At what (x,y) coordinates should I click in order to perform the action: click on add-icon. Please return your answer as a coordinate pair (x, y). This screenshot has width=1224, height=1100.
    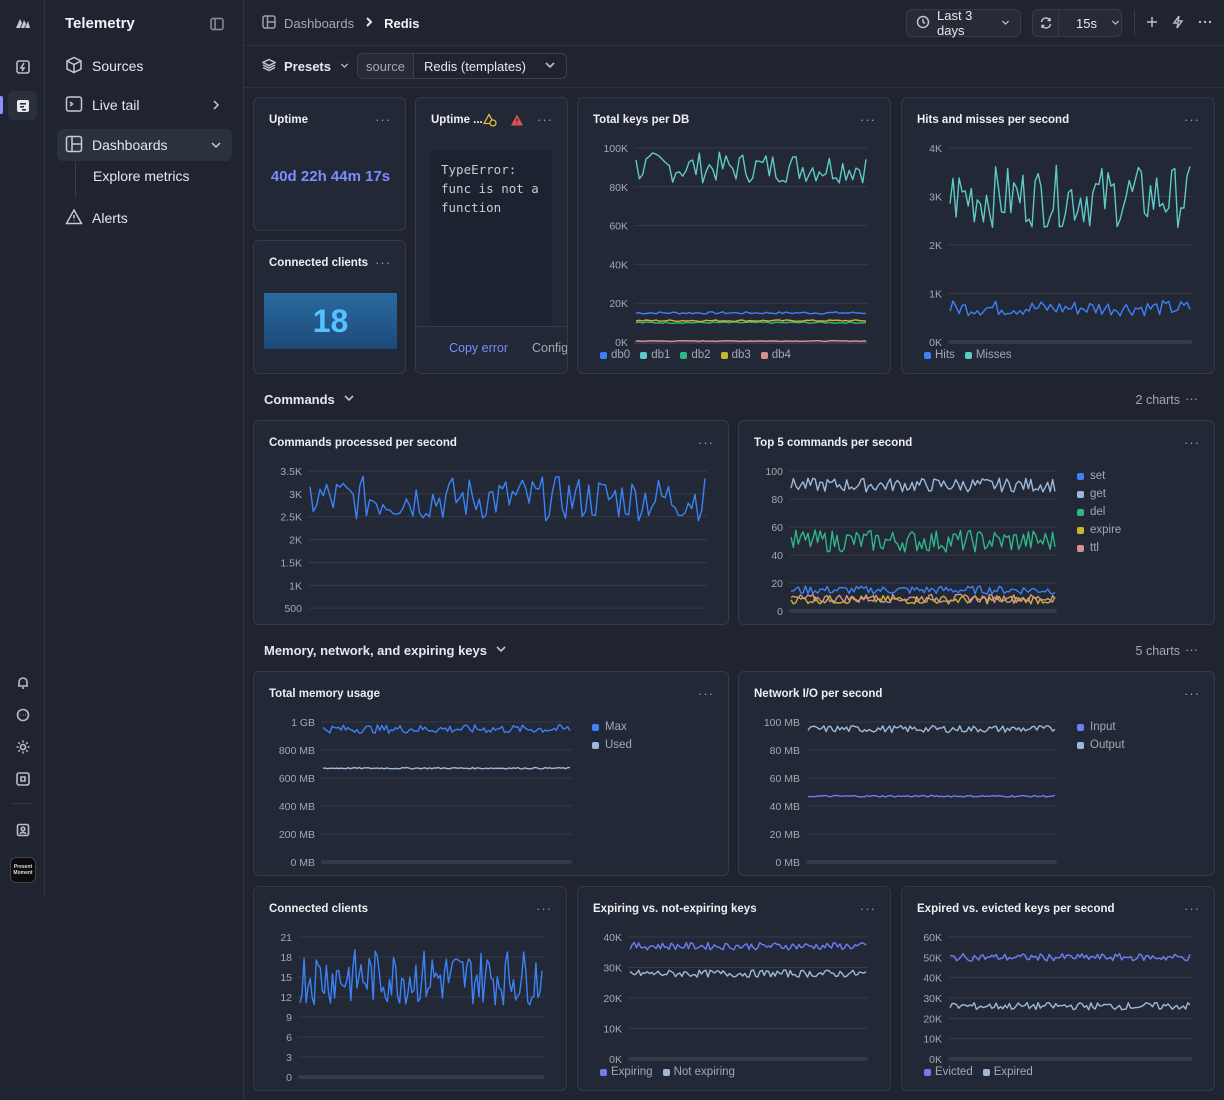
    Looking at the image, I should click on (1152, 22).